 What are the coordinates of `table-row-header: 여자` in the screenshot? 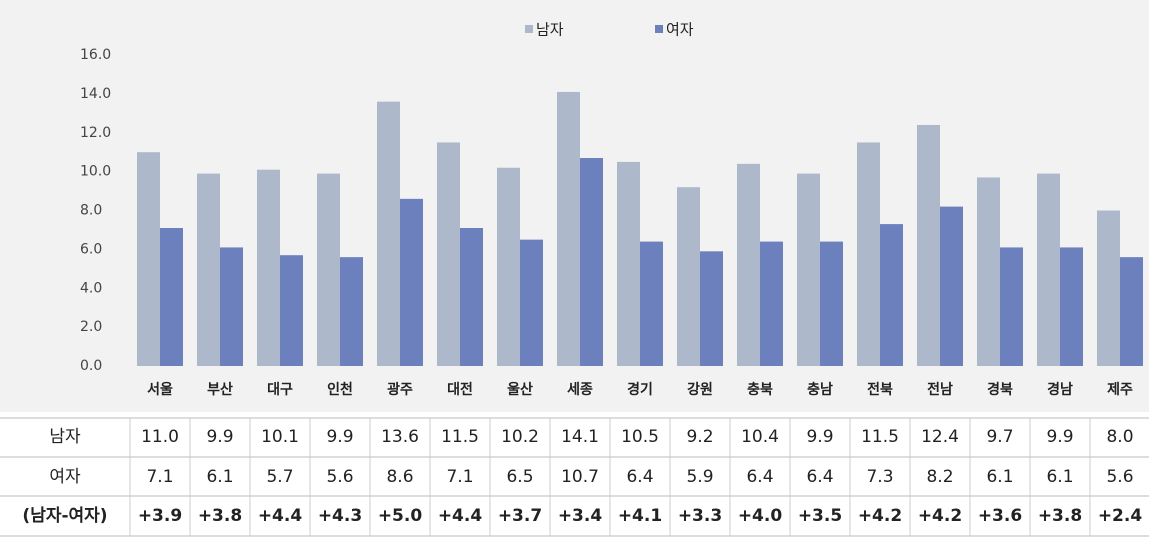 It's located at (65, 477).